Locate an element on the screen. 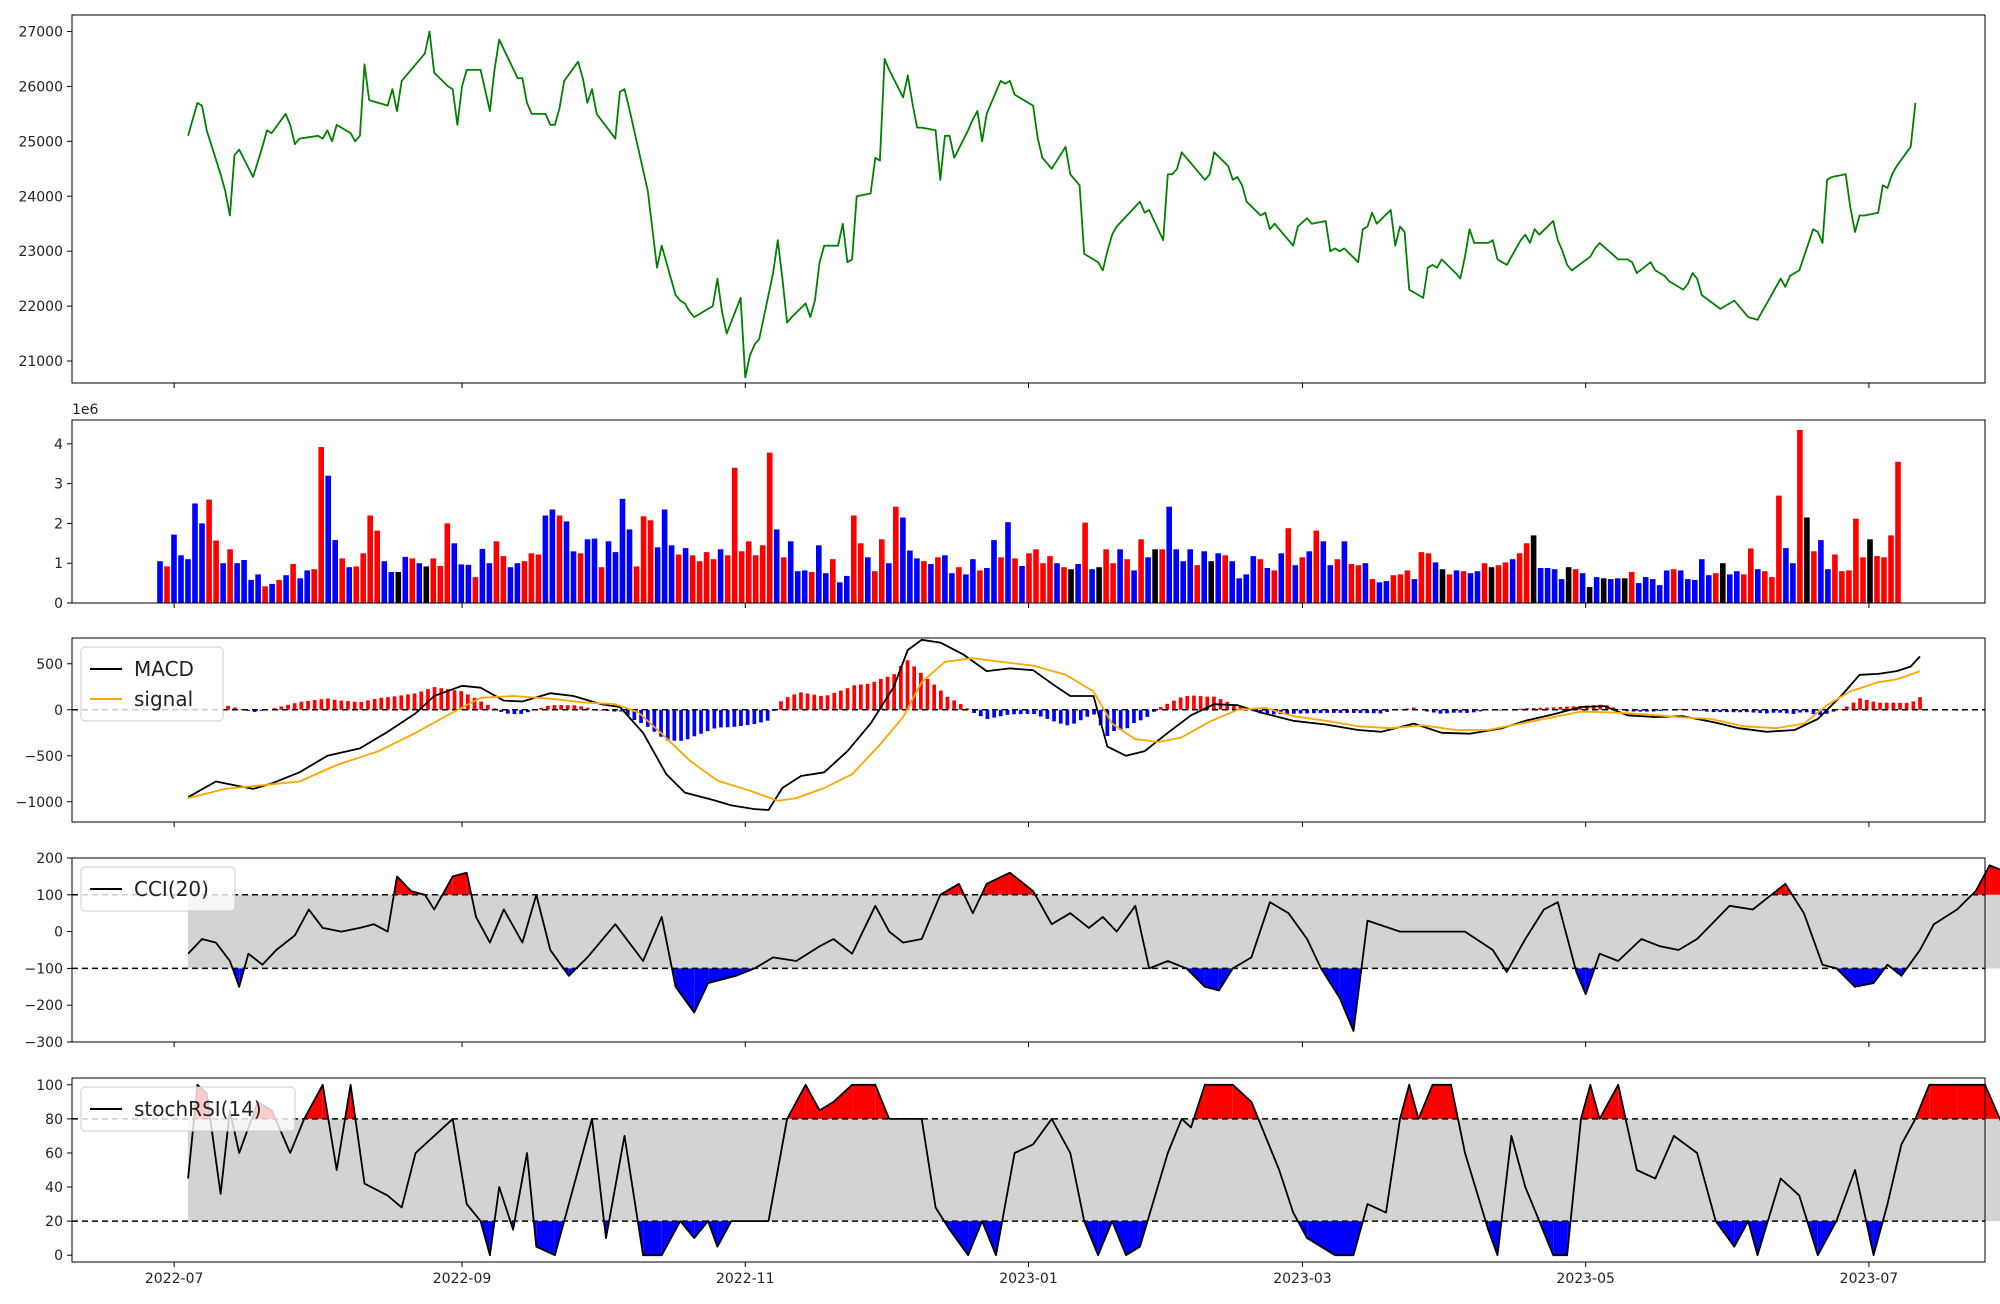  price-y-tick-label: 21000 is located at coordinates (40, 362).